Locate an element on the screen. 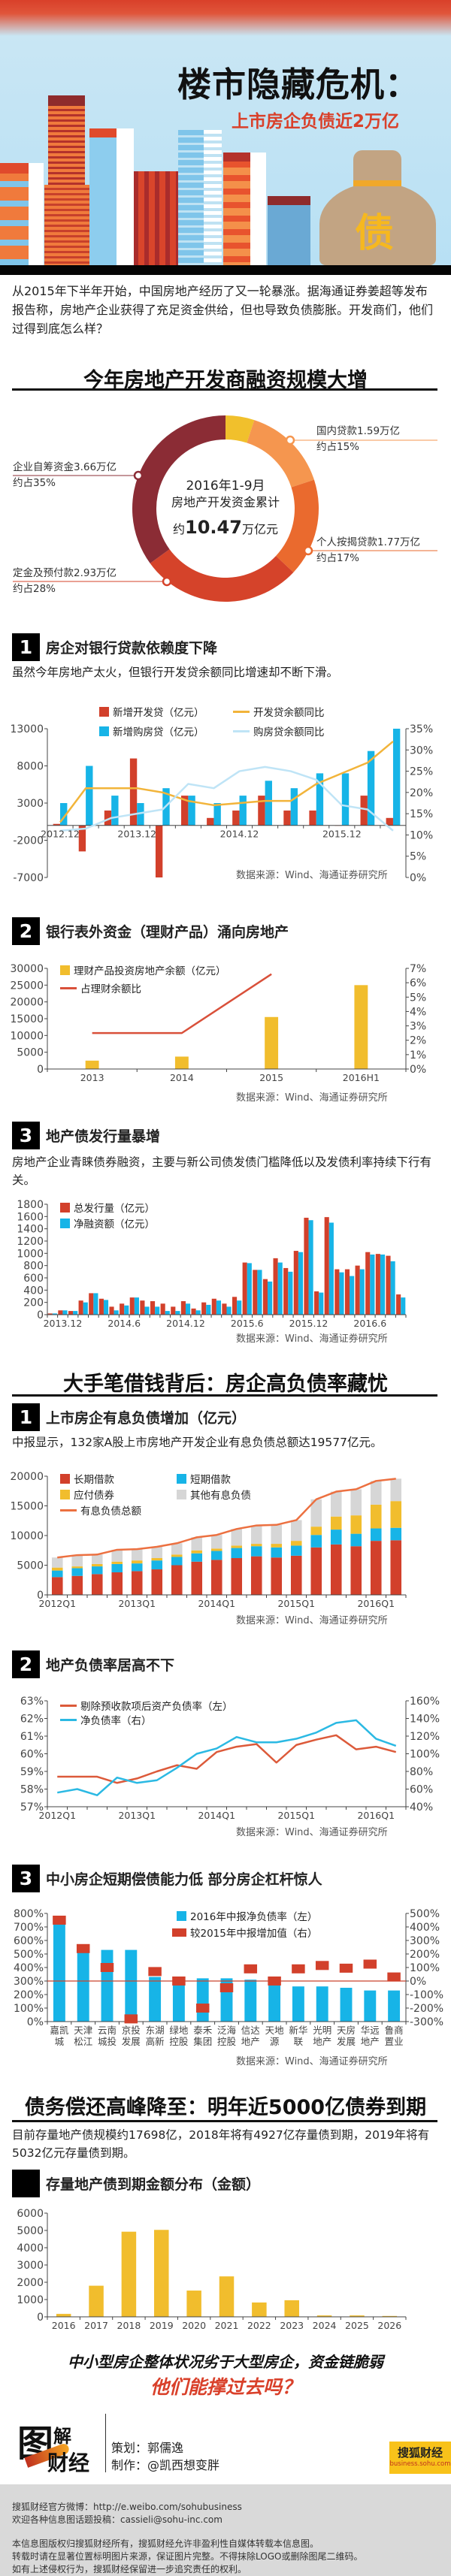 The width and height of the screenshot is (451, 2576). right-tick-label: -300% is located at coordinates (426, 2022).